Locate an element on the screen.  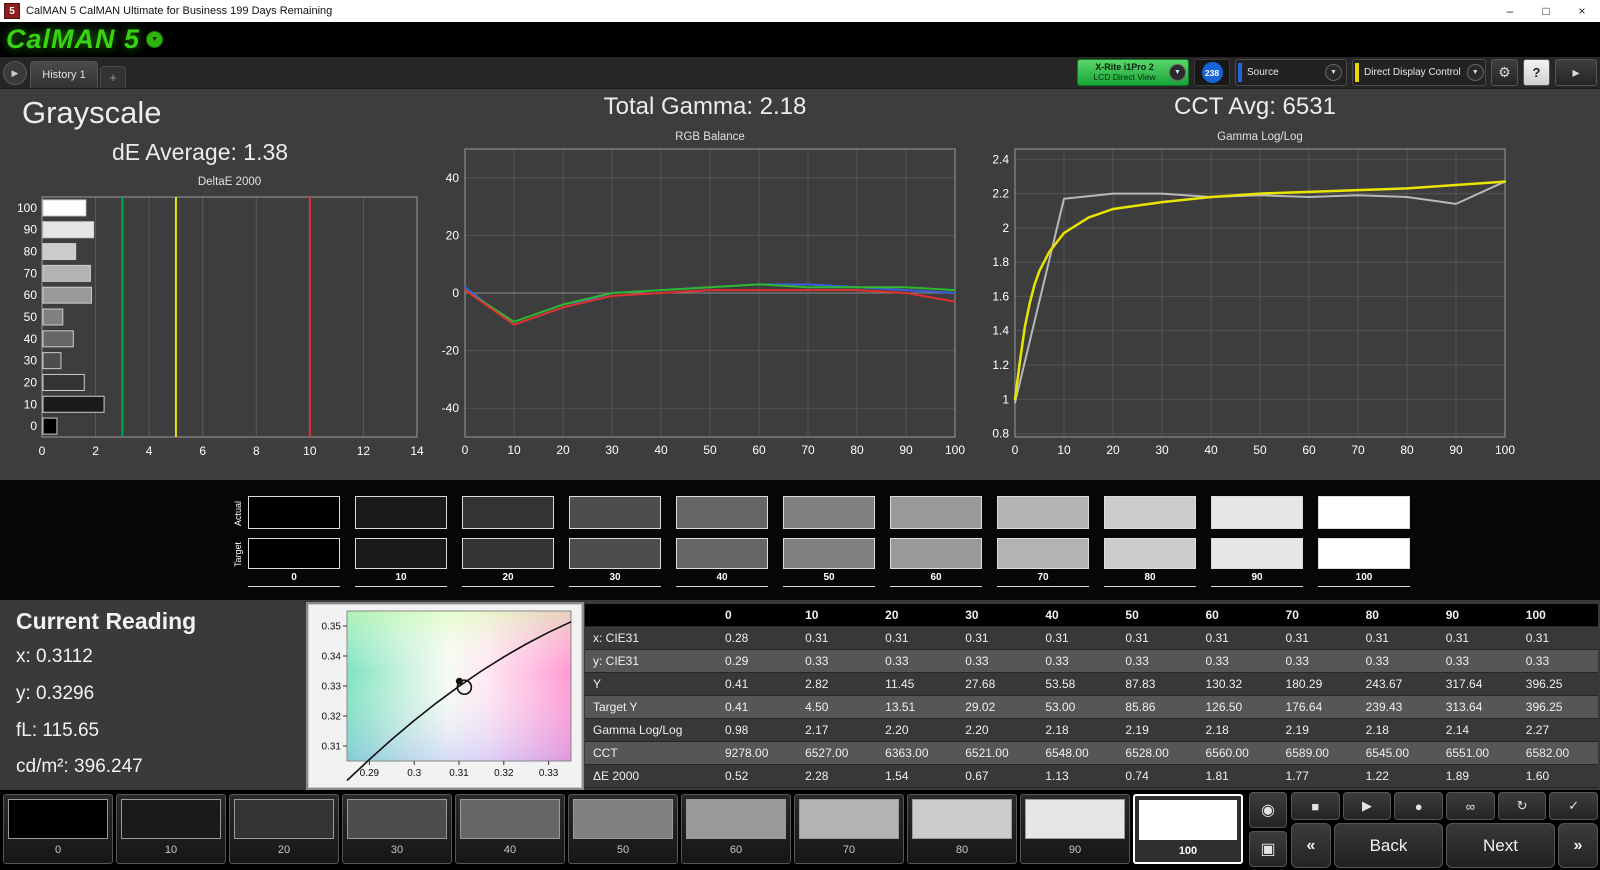
svg-text: 10 is located at coordinates (31, 404).